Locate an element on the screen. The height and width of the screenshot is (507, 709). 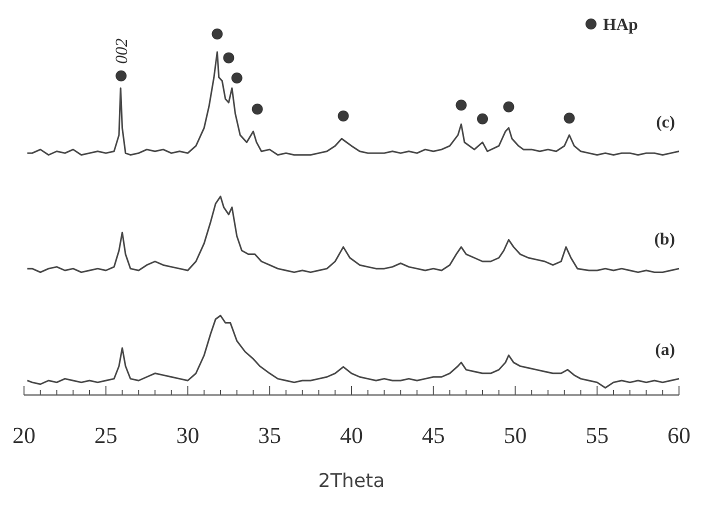
x-tick-label: 50 is located at coordinates (515, 435).